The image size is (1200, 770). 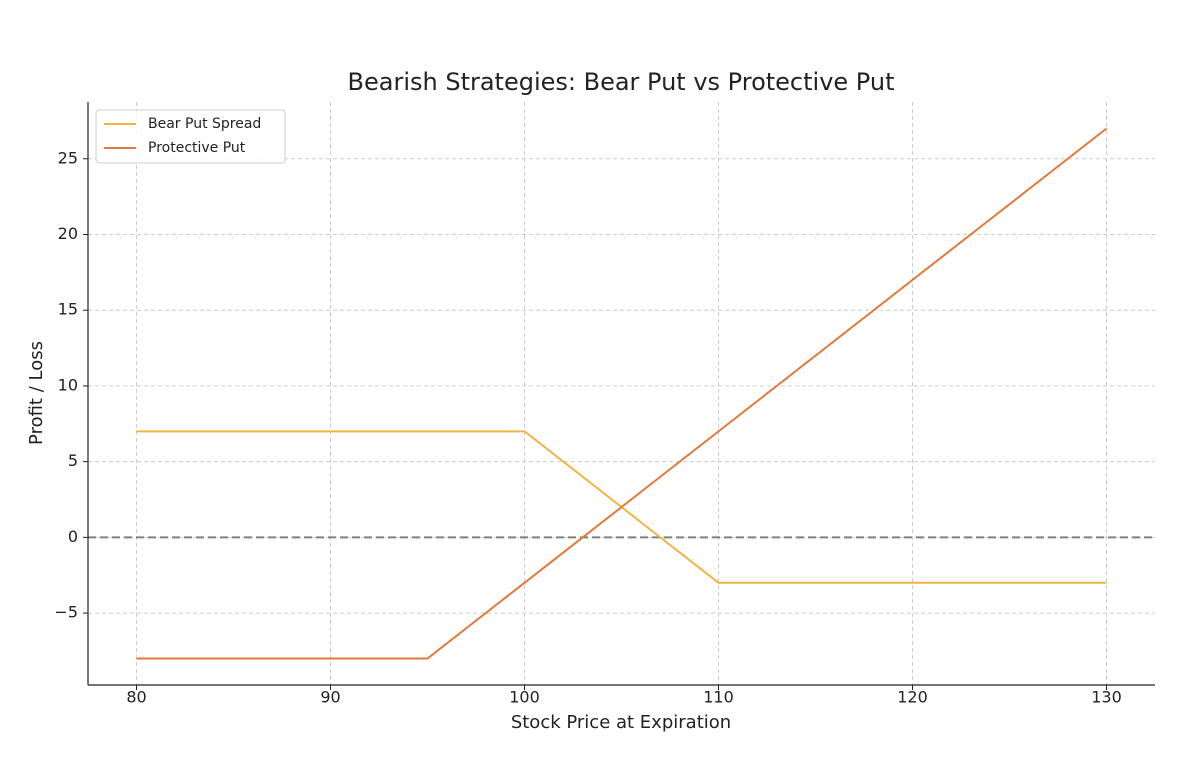 What do you see at coordinates (73, 536) in the screenshot?
I see `y-tick-label: 0` at bounding box center [73, 536].